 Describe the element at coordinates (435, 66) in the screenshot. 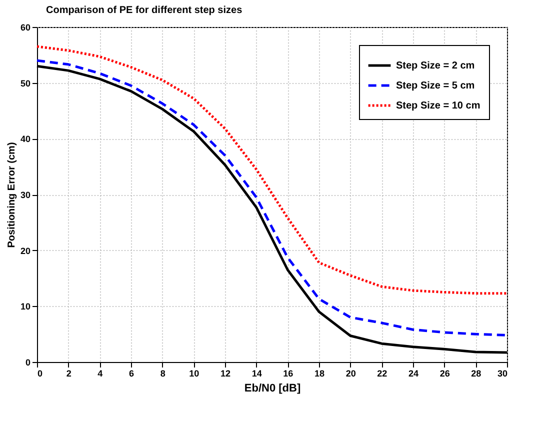

I see `legend-label: Step Size = 2 cm` at that location.